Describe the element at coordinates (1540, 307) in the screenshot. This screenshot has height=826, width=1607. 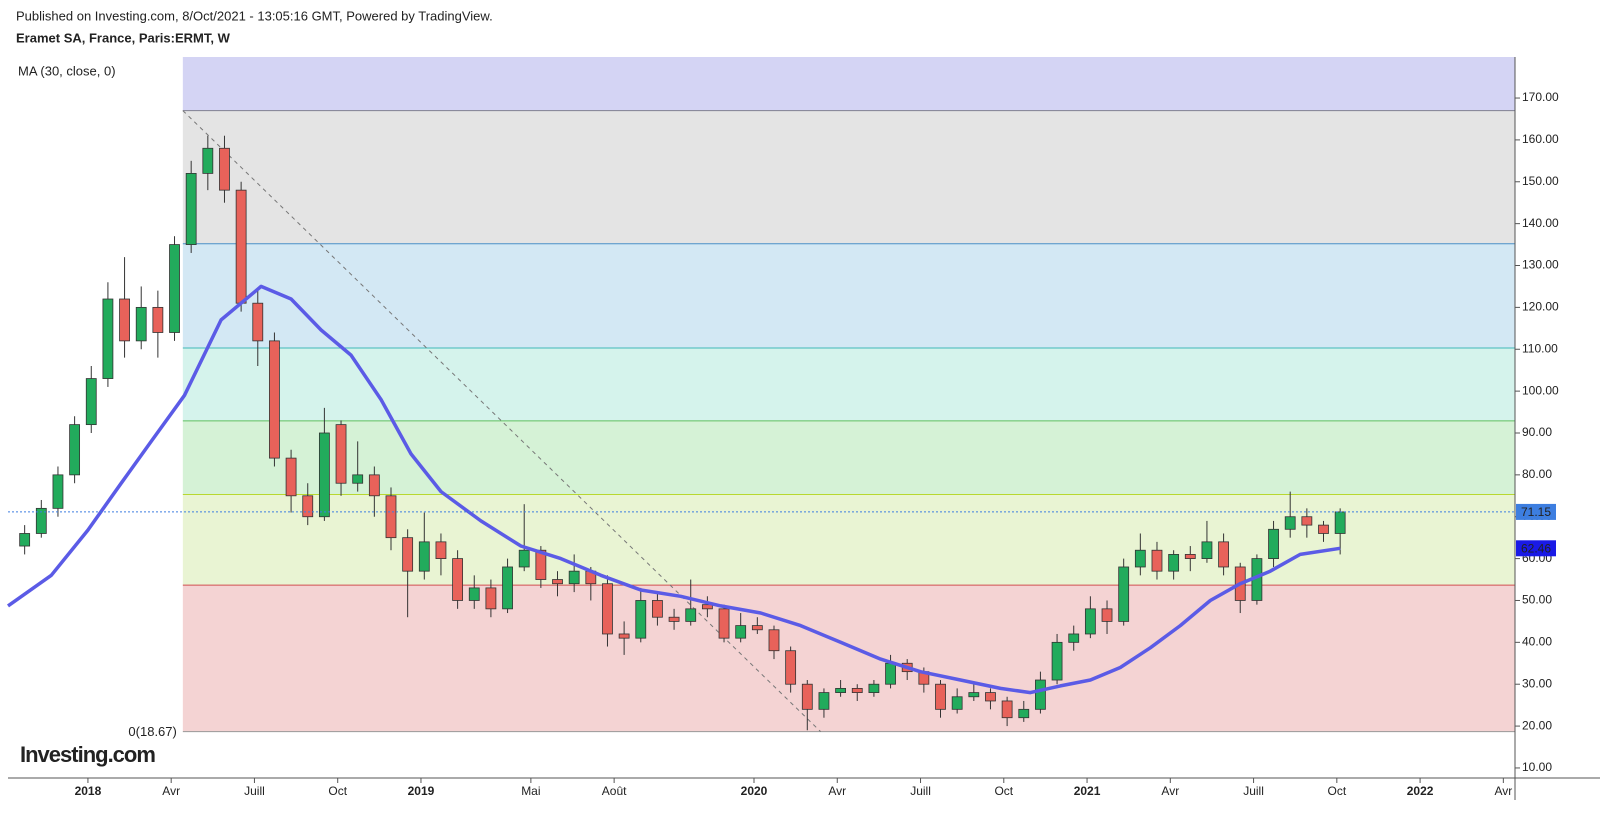
I see `y-tick-label: 120.00` at that location.